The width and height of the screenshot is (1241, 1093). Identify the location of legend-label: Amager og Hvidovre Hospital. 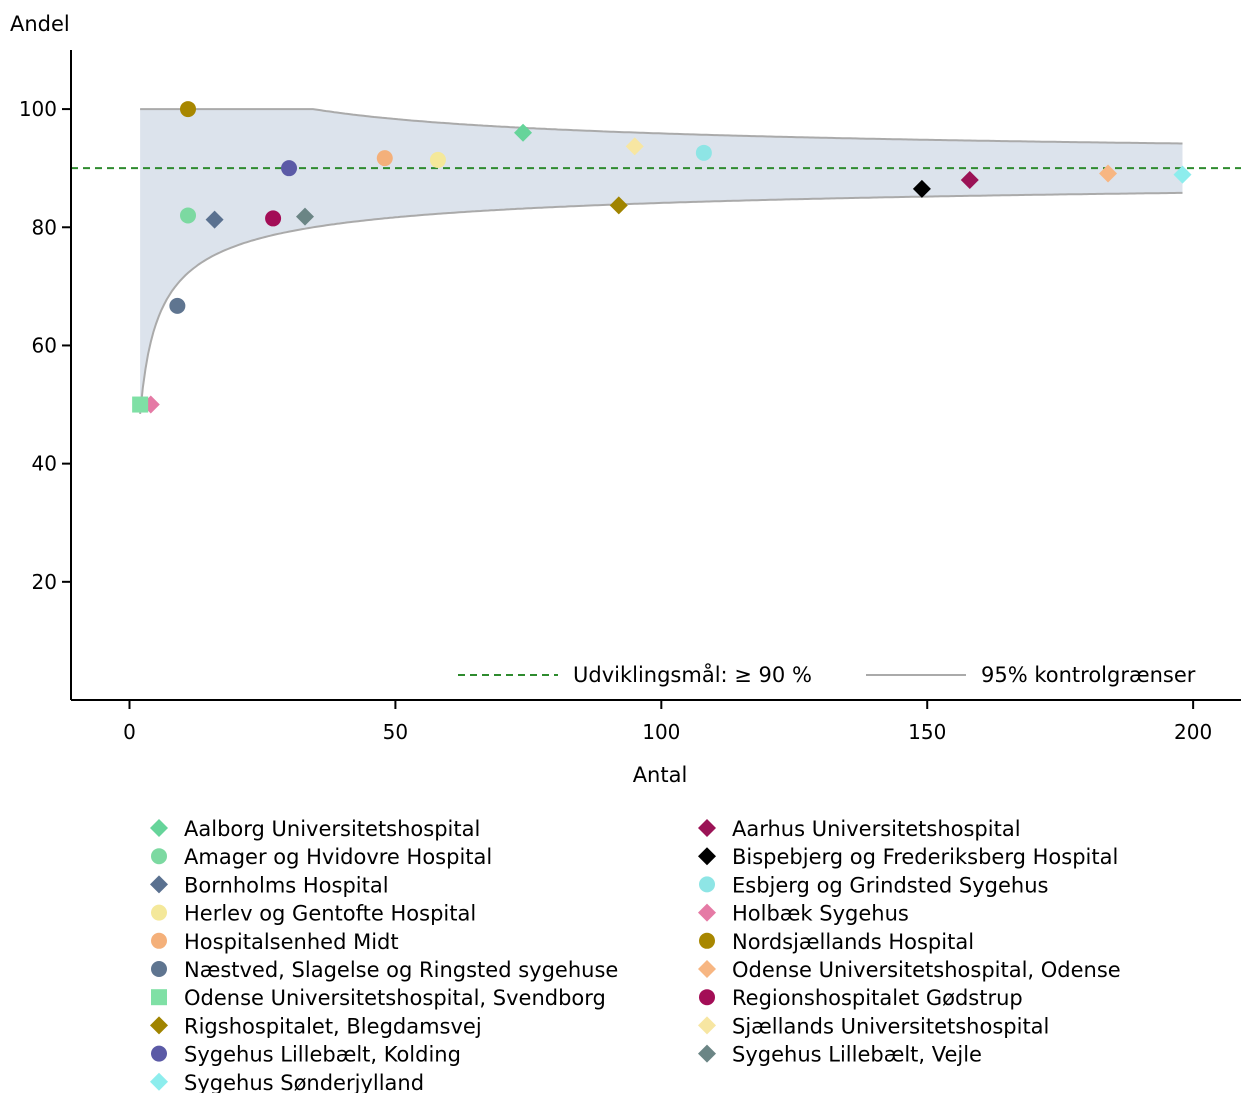
(338, 857).